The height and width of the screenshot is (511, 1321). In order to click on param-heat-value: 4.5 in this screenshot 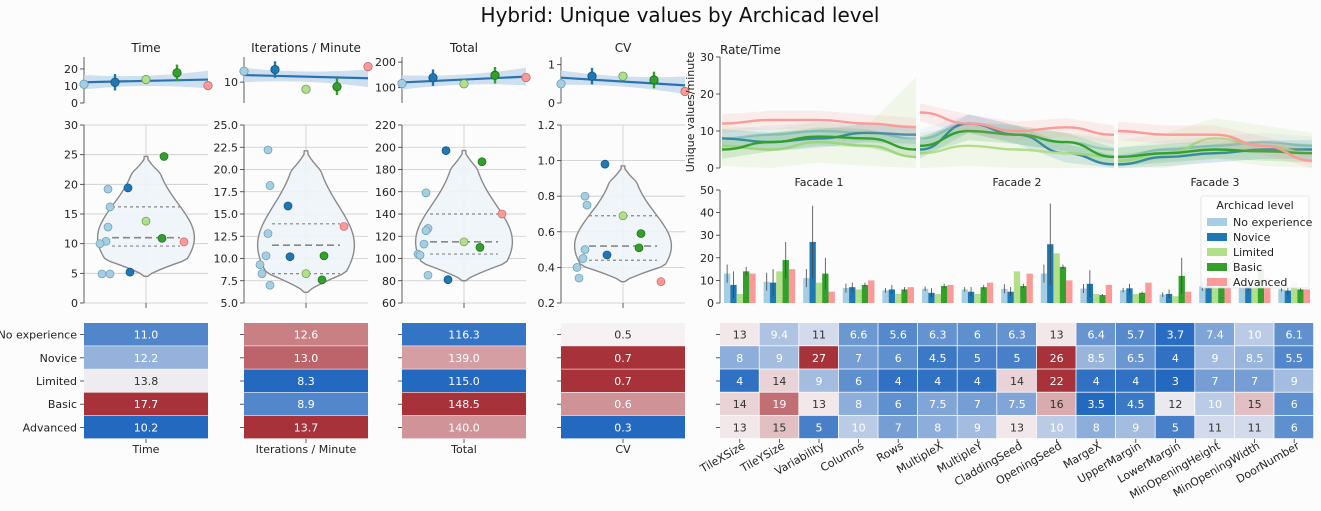, I will do `click(938, 358)`.